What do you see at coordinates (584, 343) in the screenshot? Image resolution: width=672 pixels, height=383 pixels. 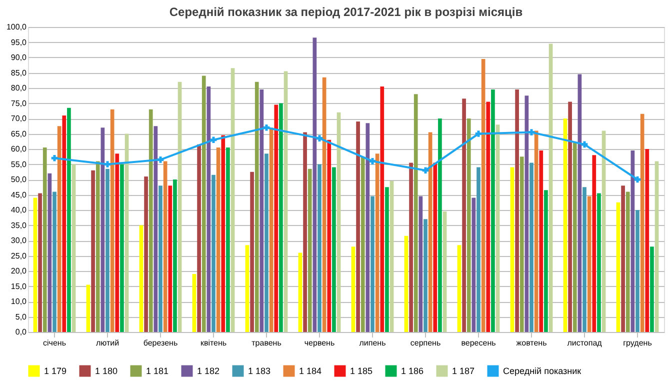 I see `x-tick-label: листопад` at bounding box center [584, 343].